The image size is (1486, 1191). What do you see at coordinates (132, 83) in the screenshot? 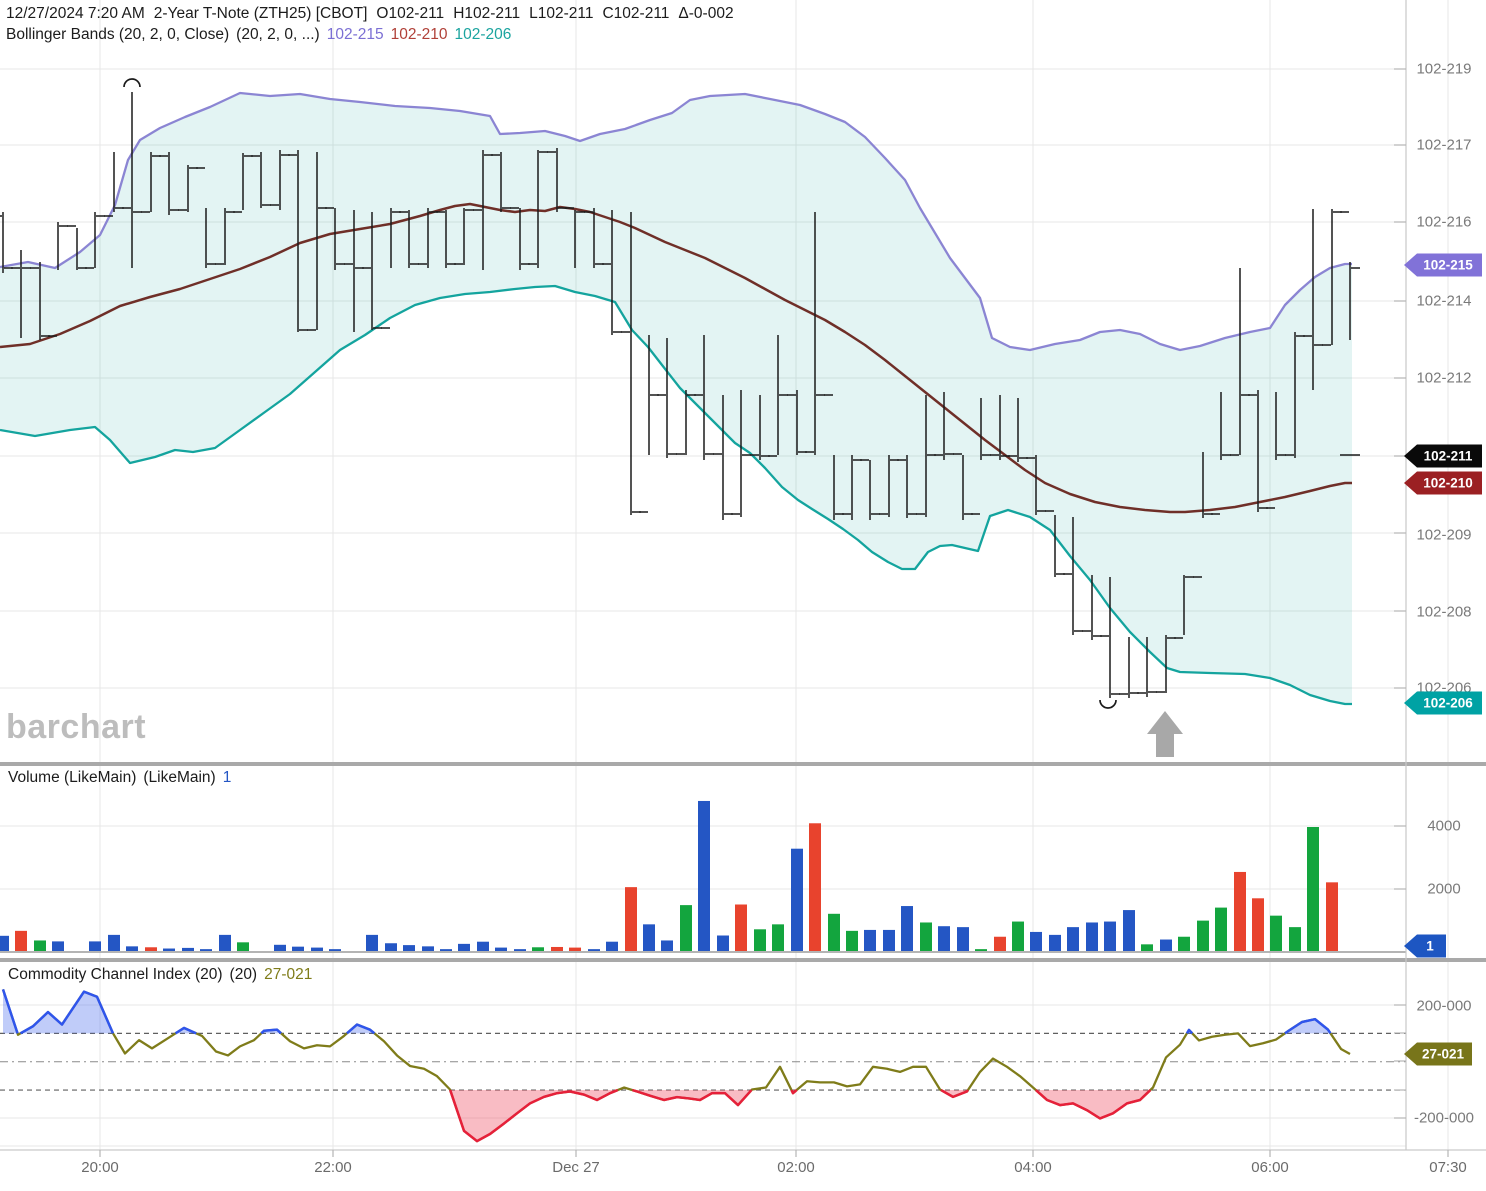
I see `arc-top-annotation-icon` at bounding box center [132, 83].